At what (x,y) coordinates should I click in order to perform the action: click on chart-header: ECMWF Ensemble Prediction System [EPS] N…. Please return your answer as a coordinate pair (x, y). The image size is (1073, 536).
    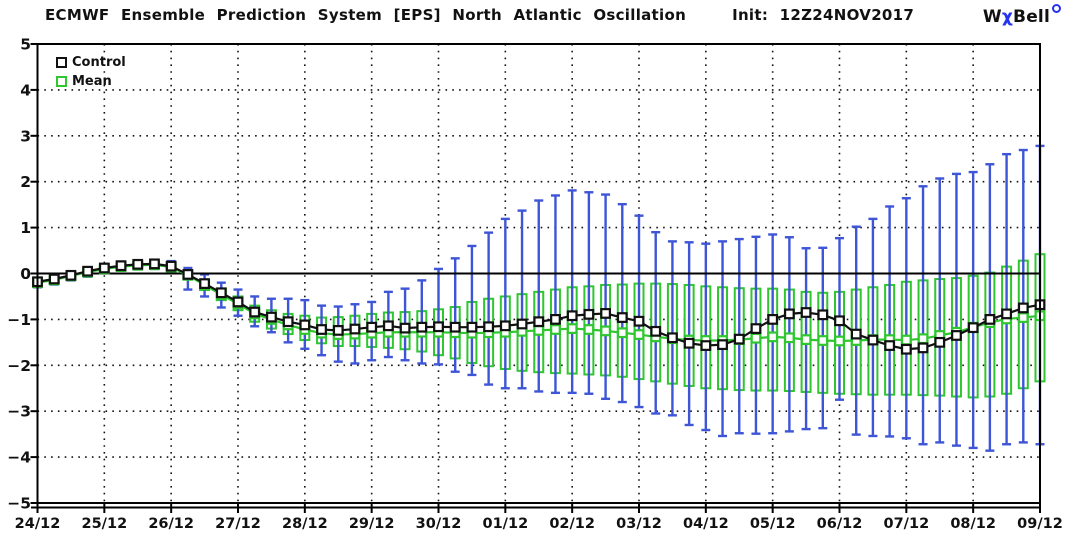
    Looking at the image, I should click on (479, 15).